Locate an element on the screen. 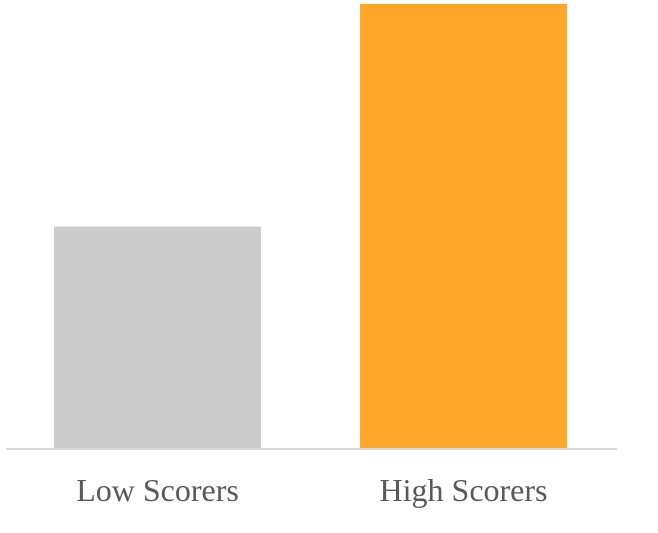 This screenshot has height=533, width=658. bar-low-scorers is located at coordinates (157, 337).